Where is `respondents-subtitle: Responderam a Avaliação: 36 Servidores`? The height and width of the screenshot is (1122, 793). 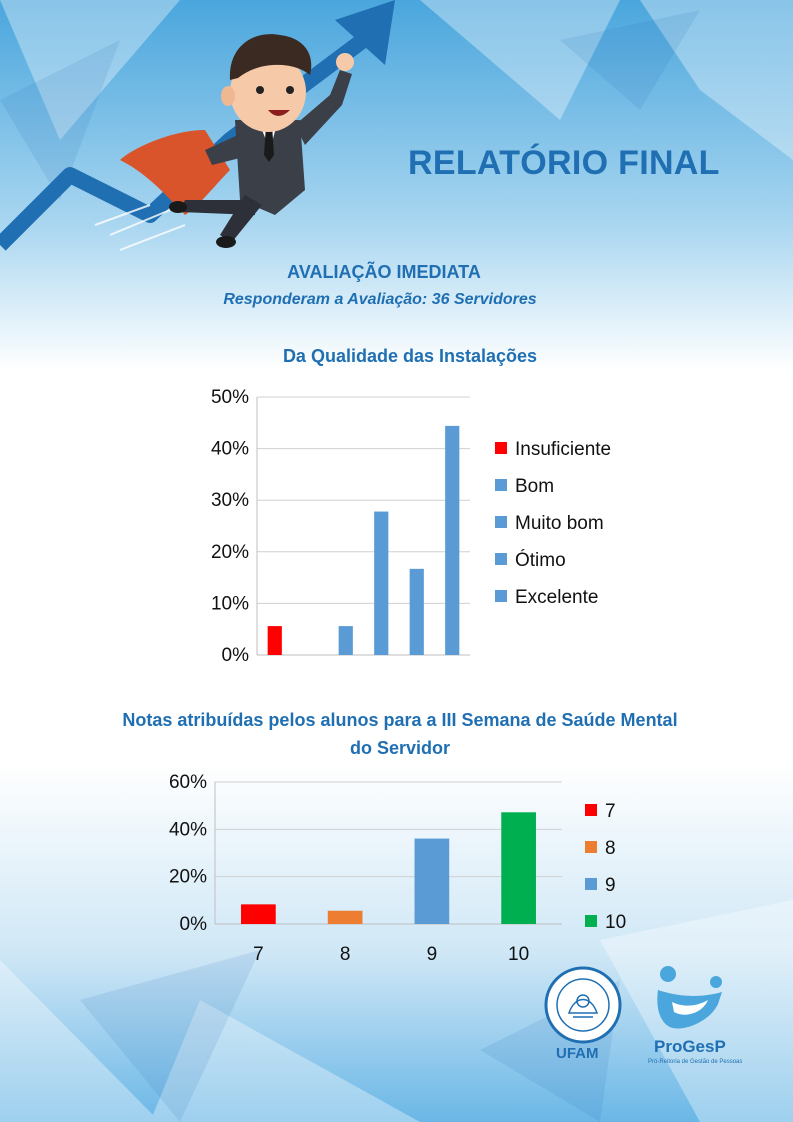 respondents-subtitle: Responderam a Avaliação: 36 Servidores is located at coordinates (380, 299).